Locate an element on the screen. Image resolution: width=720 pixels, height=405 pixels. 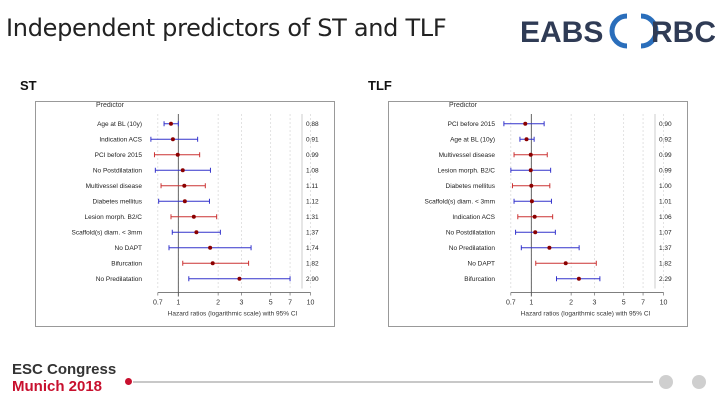
eabs-orbc-logo: EABS RBC is located at coordinates (617, 31).